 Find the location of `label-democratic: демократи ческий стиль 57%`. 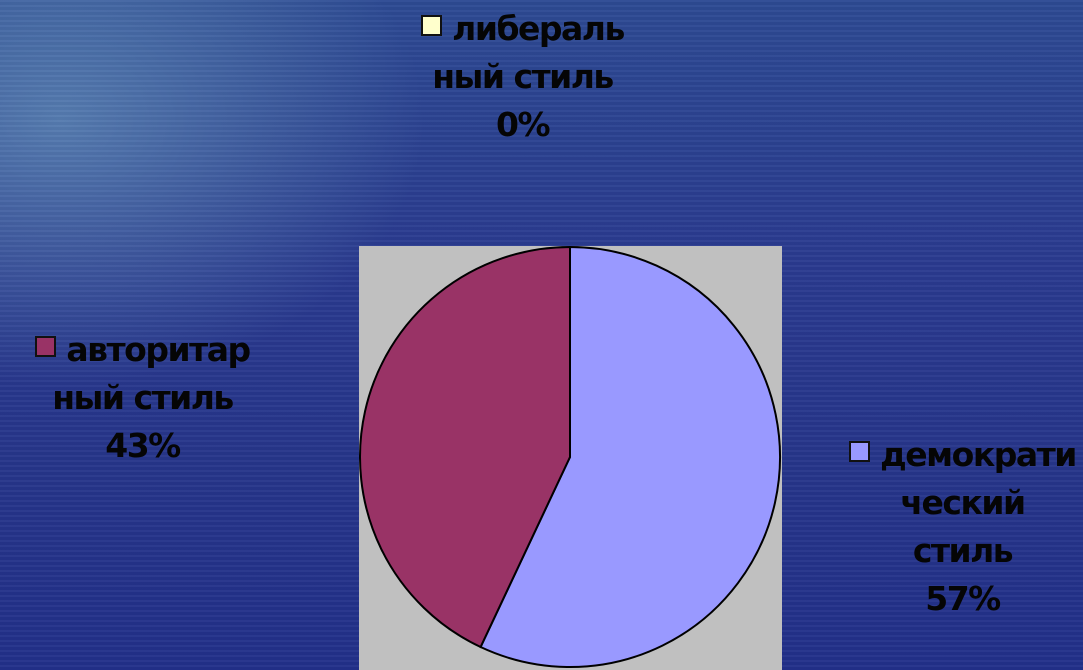

label-democratic: демократи ческий стиль 57% is located at coordinates (962, 527).